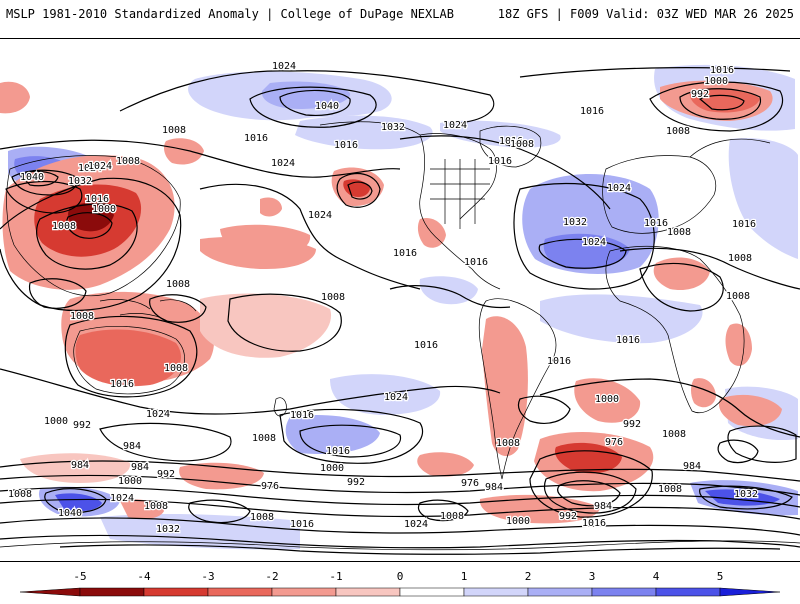 This screenshot has width=800, height=604. I want to click on positive-anomaly-atlantic-trop, so click(621, 319).